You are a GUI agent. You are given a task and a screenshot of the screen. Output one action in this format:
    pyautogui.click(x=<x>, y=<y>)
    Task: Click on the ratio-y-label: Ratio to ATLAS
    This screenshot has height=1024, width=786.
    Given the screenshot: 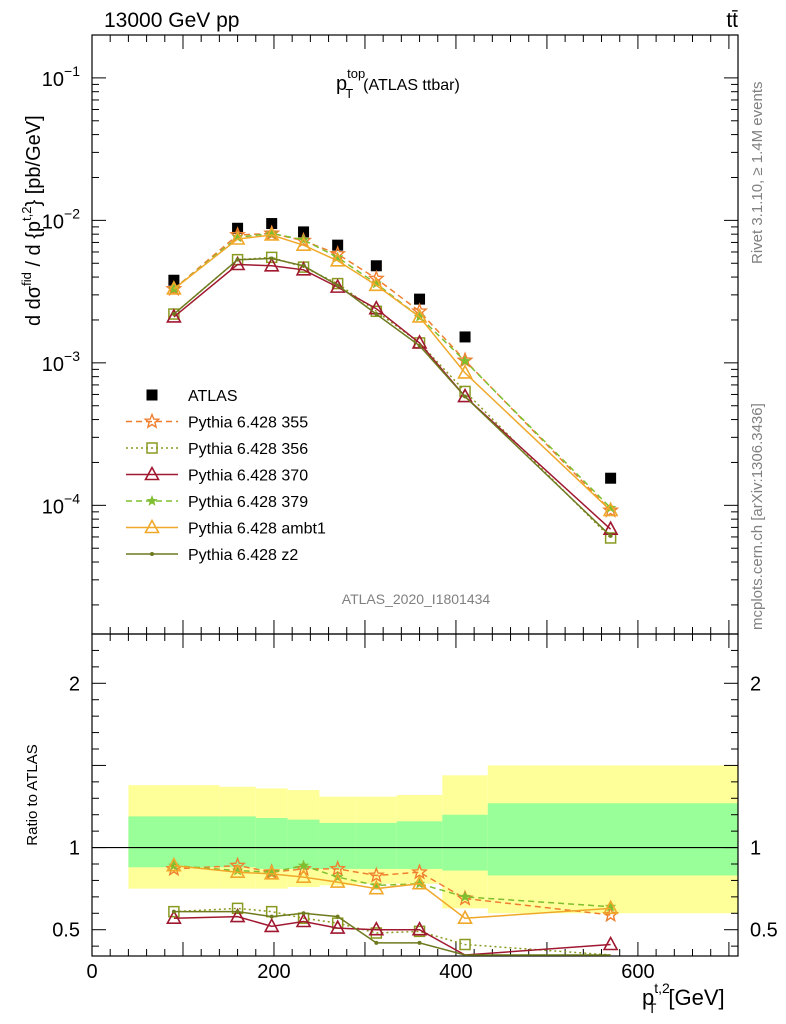 What is the action you would take?
    pyautogui.click(x=32, y=794)
    